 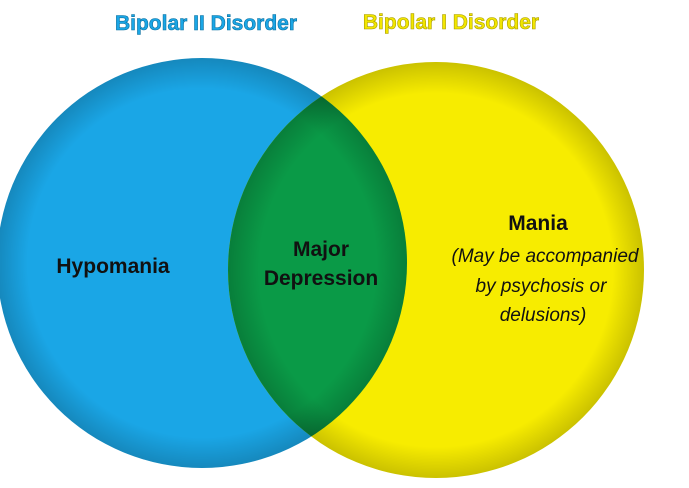 What do you see at coordinates (113, 266) in the screenshot?
I see `hypomania-label: Hypomania` at bounding box center [113, 266].